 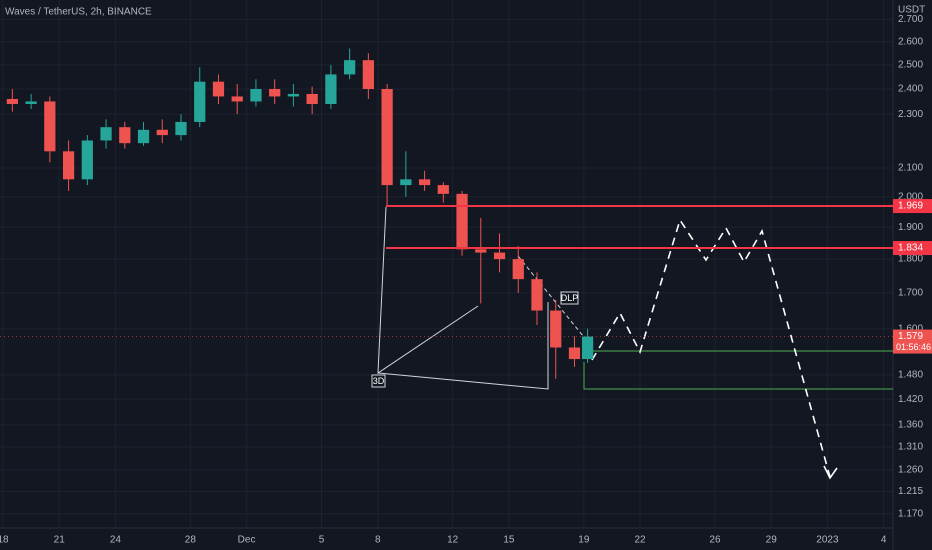 What do you see at coordinates (910, 513) in the screenshot?
I see `y-tick-label: 1.170` at bounding box center [910, 513].